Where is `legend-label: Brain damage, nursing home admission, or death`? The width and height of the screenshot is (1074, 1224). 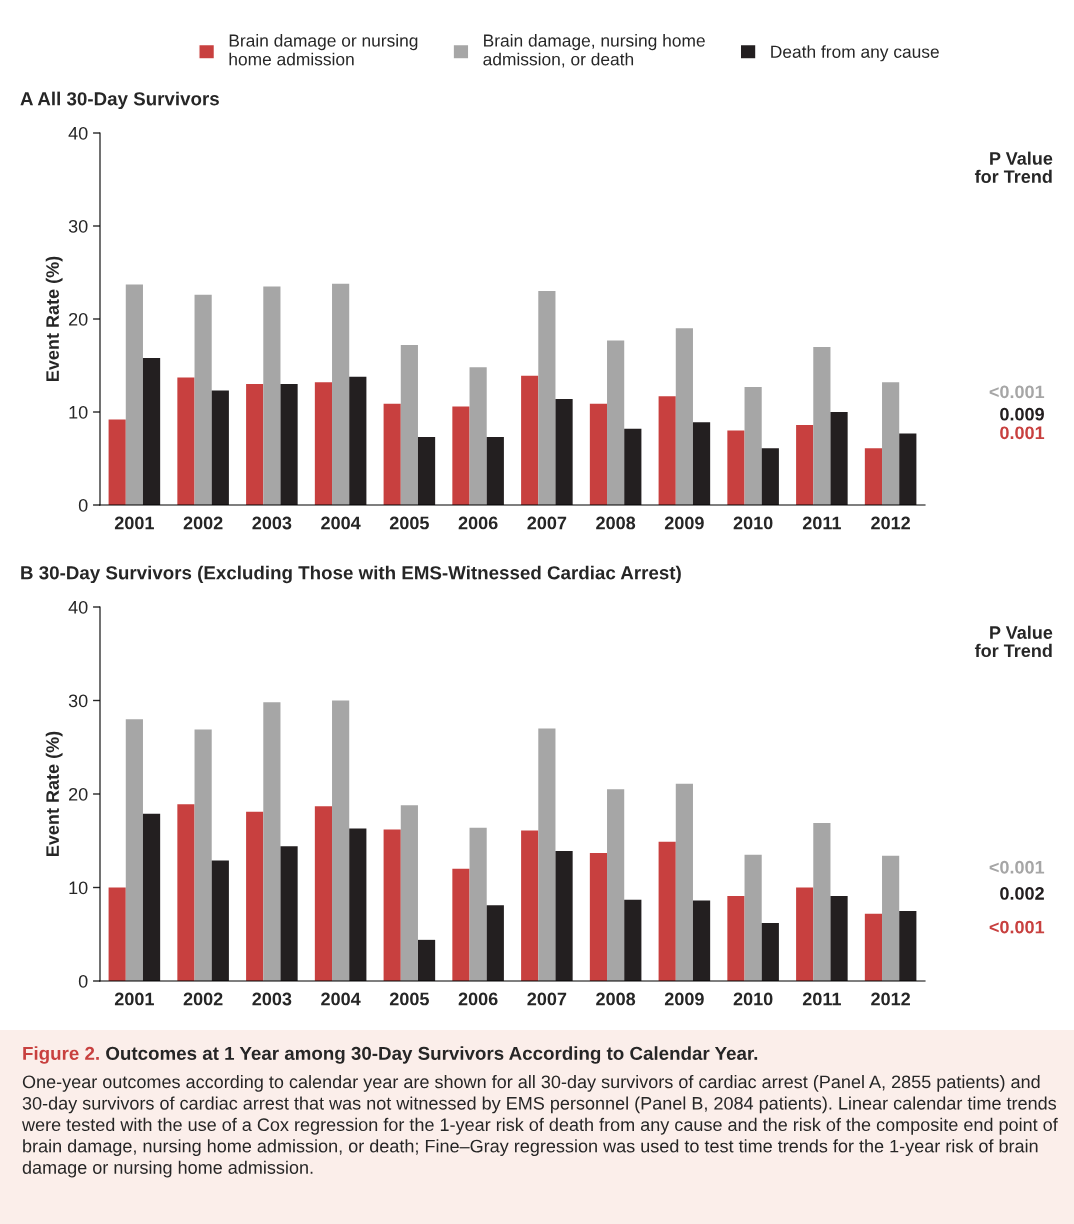
legend-label: Brain damage, nursing home admission, or death is located at coordinates (594, 50).